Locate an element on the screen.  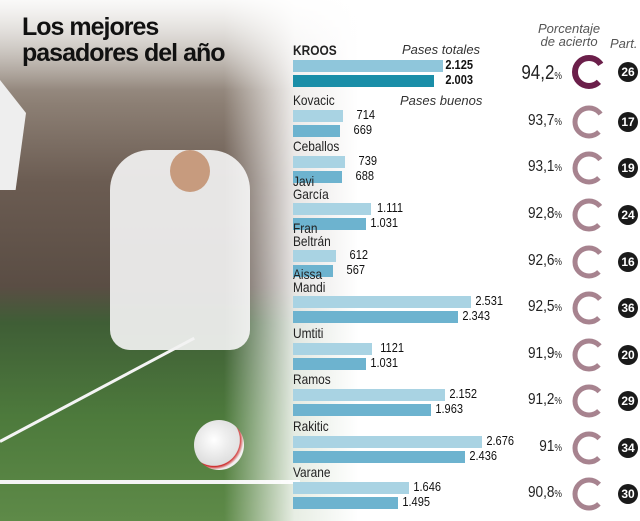
value-good: 567 is located at coordinates (355, 269).